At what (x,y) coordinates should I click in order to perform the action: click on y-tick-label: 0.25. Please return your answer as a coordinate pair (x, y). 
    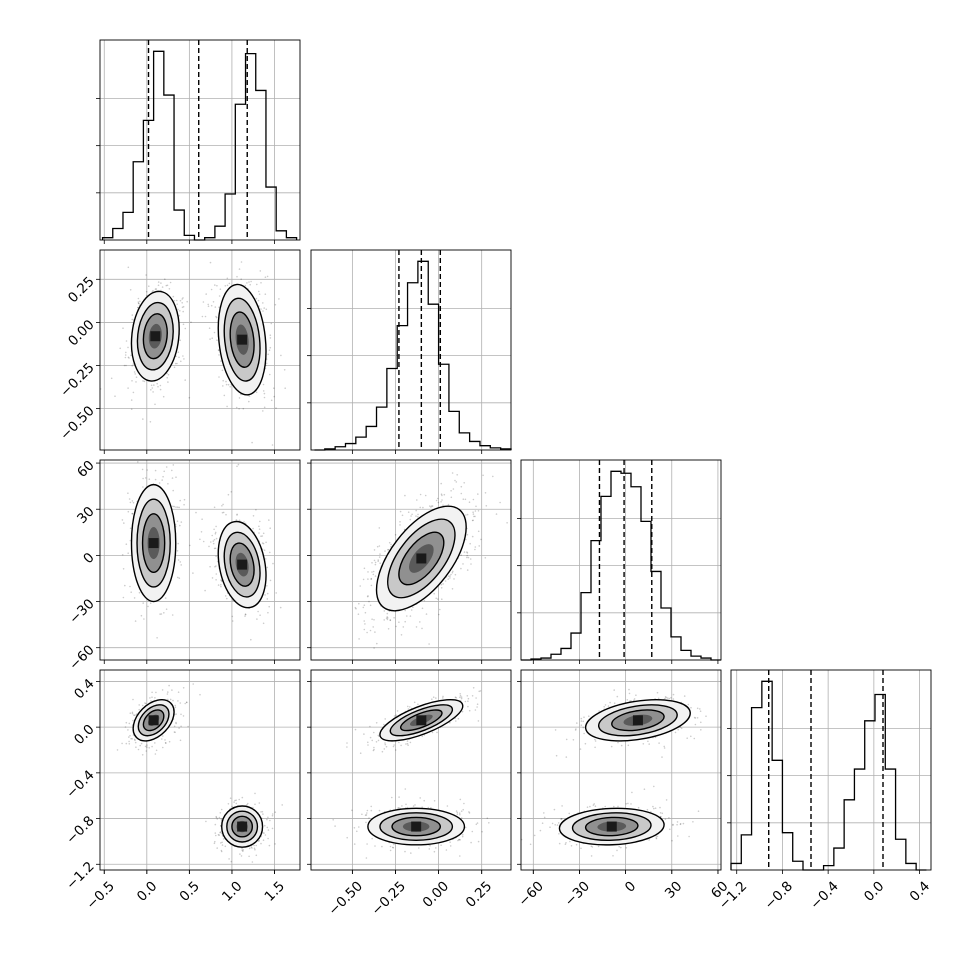
    Looking at the image, I should click on (81, 290).